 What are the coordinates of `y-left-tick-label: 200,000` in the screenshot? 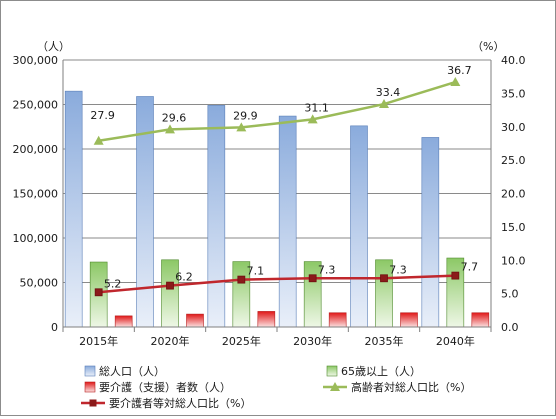 It's located at (36, 149).